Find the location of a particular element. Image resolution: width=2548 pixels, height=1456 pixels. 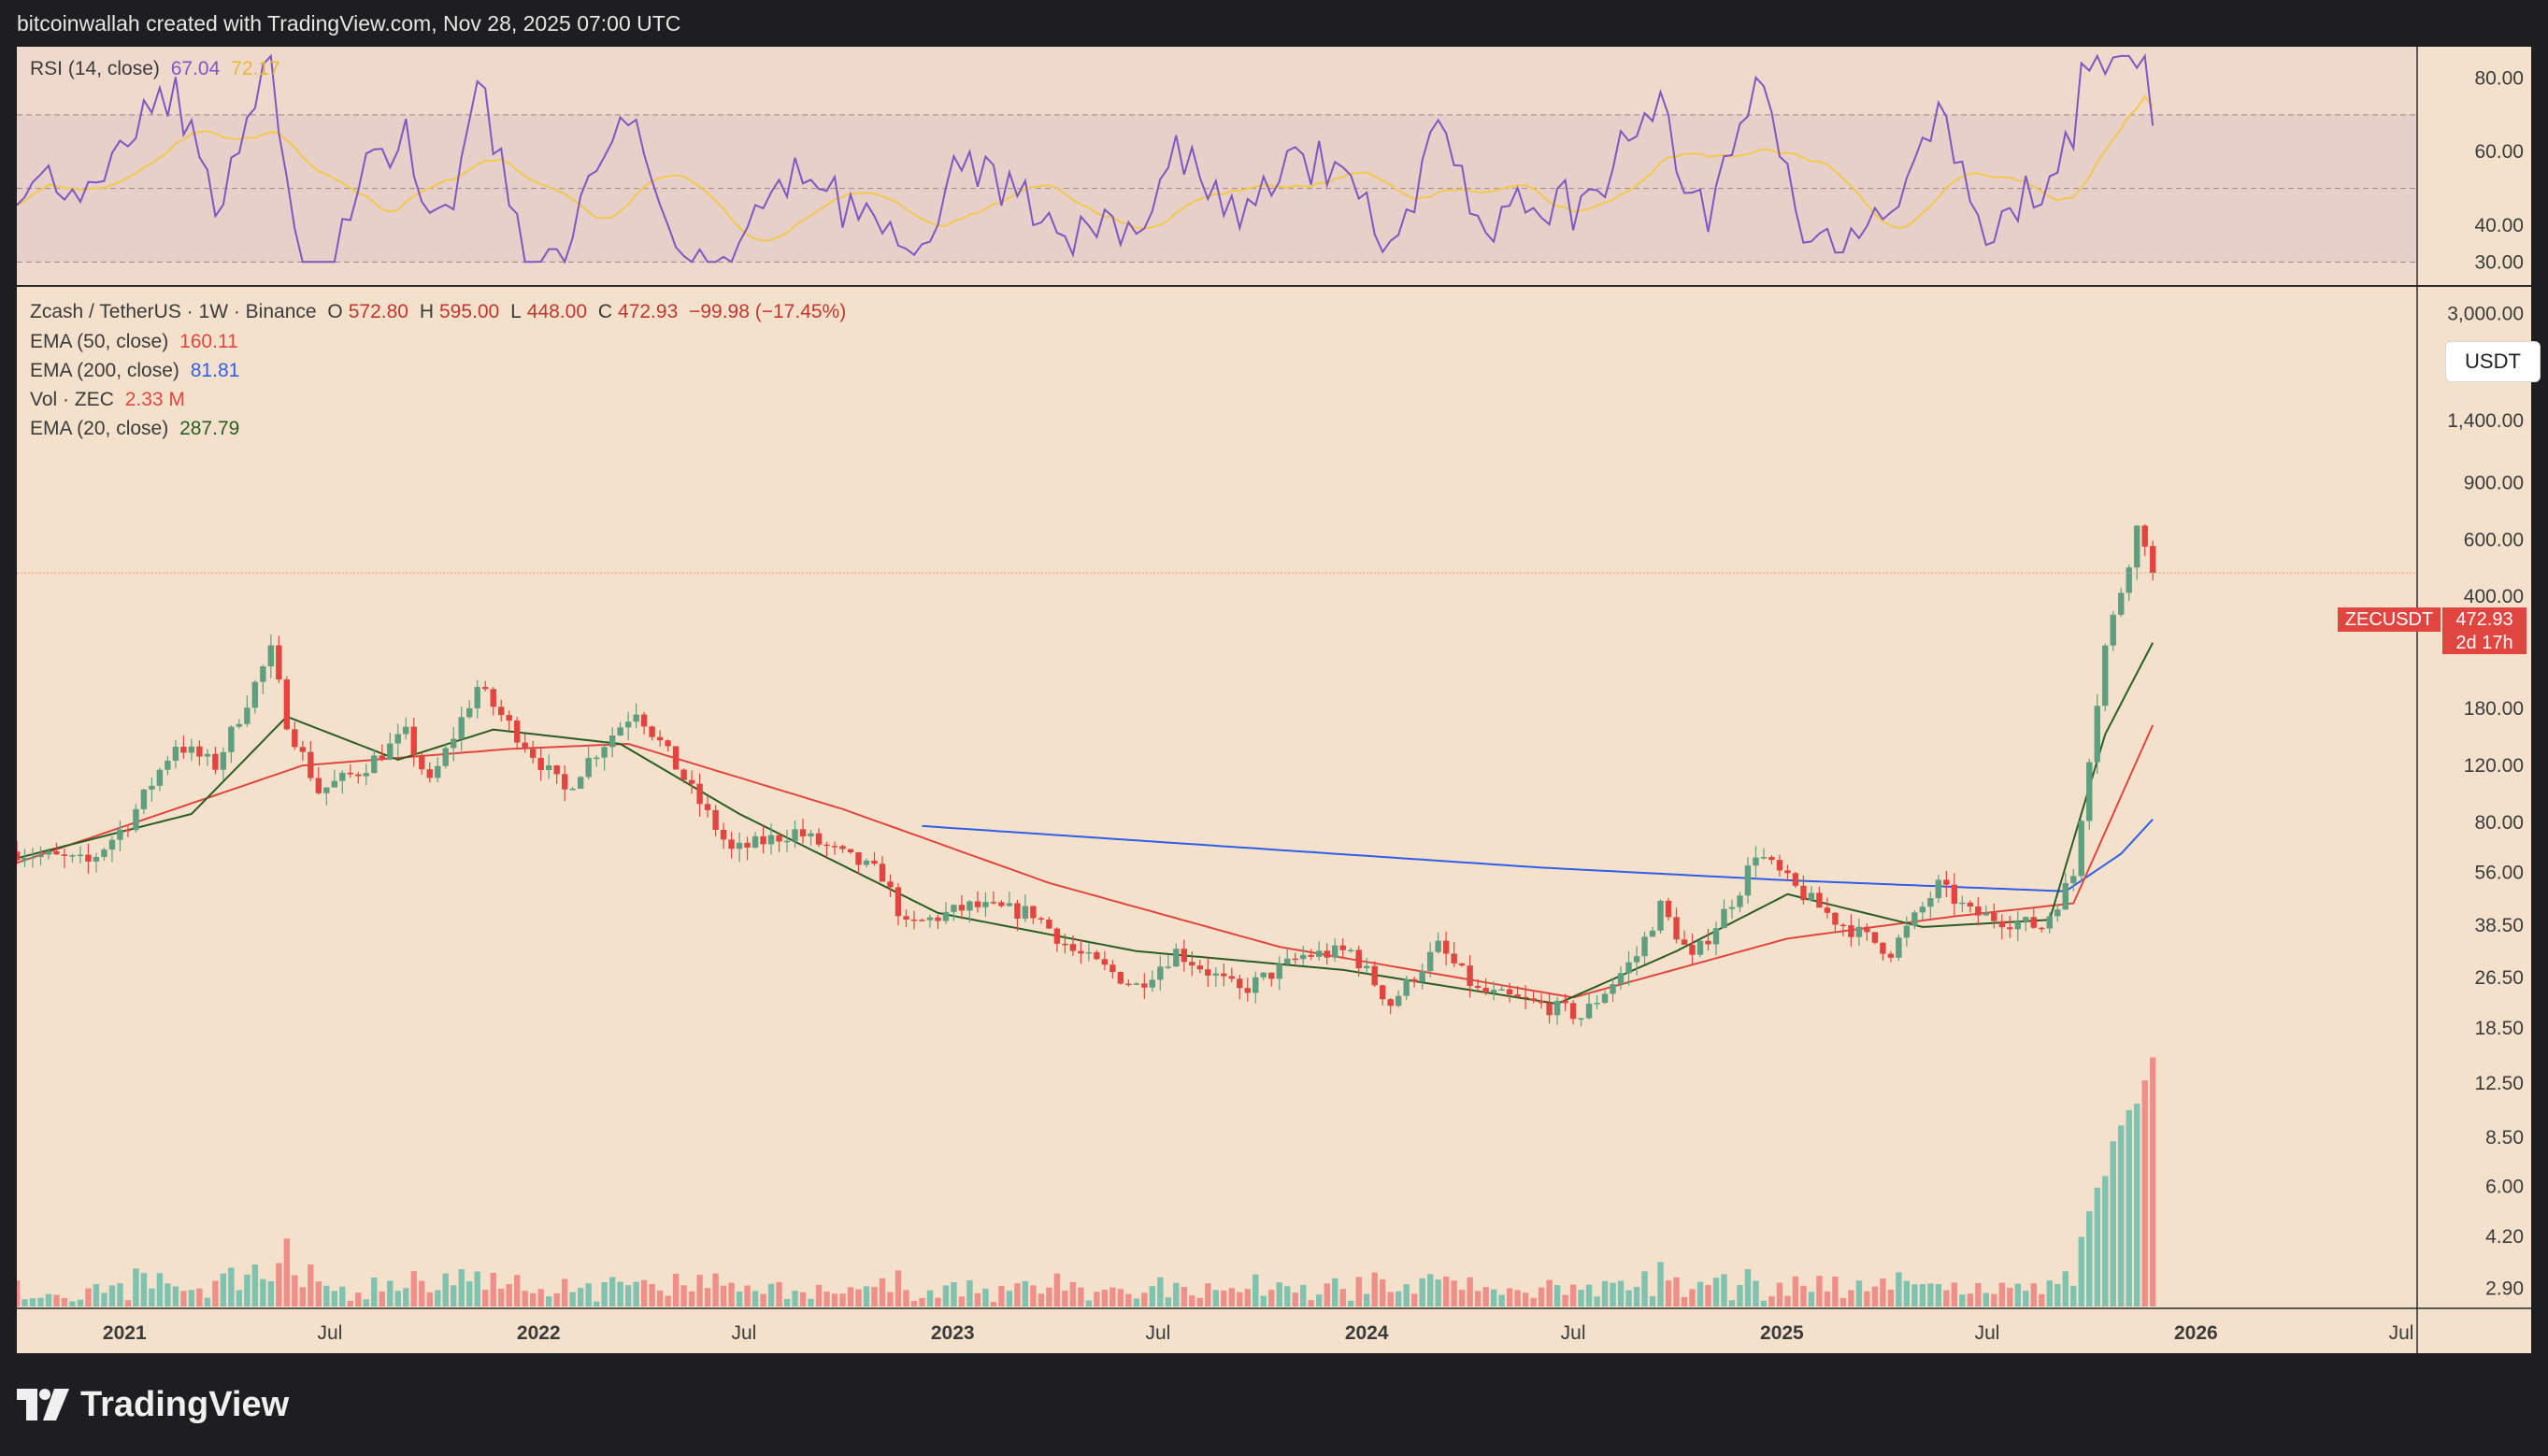

price-axis-label: 400.00 is located at coordinates (2494, 596).